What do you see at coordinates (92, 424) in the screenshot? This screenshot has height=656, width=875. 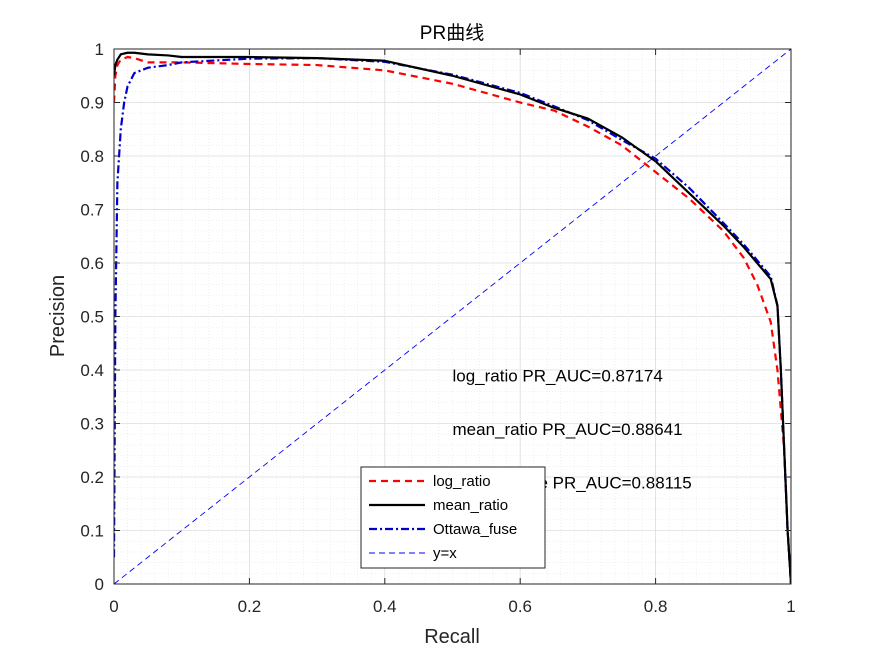 I see `y-tick-label: 0.3` at bounding box center [92, 424].